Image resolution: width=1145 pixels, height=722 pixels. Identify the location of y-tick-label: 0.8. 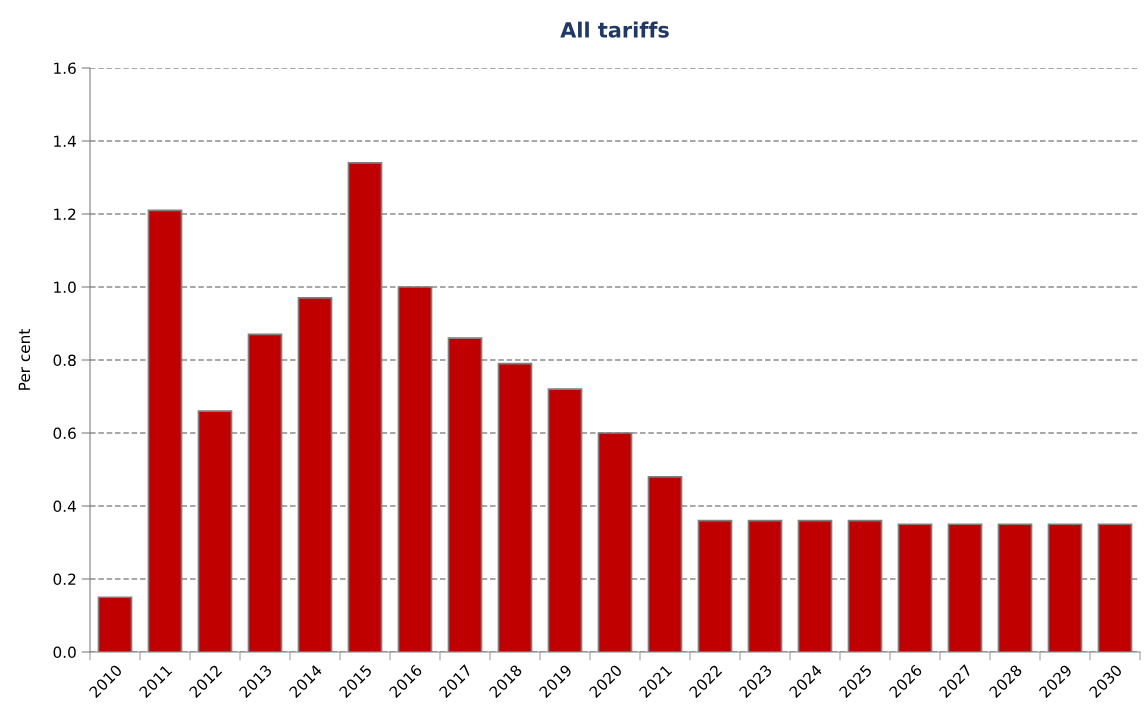
(64, 360).